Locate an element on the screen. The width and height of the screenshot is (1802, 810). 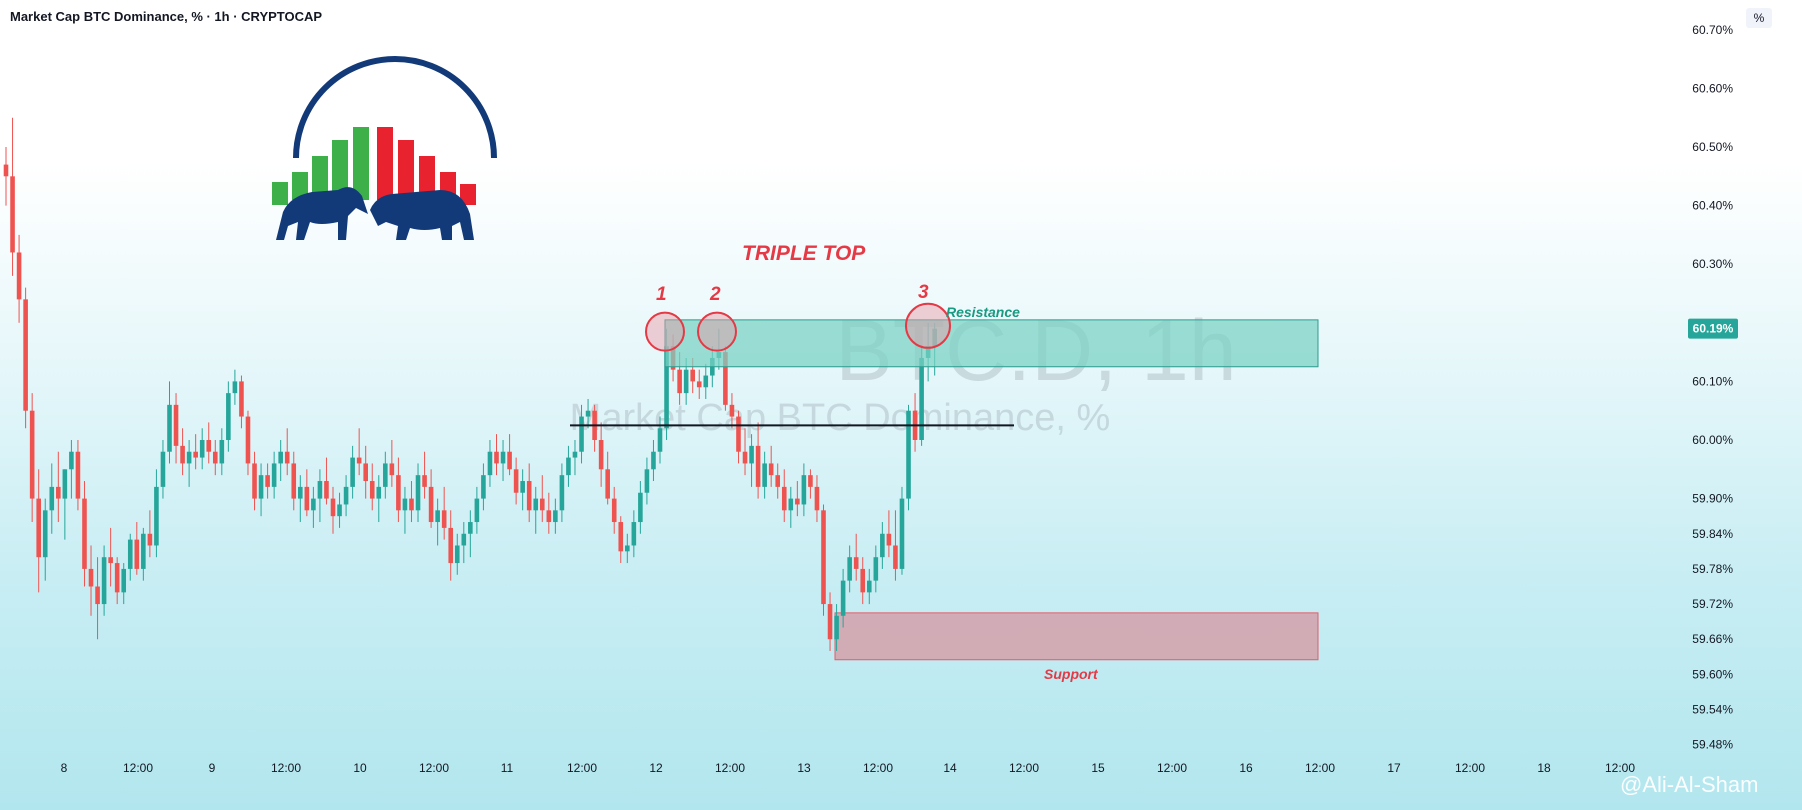
y-axis-tick-label: 59.78% is located at coordinates (1712, 569).